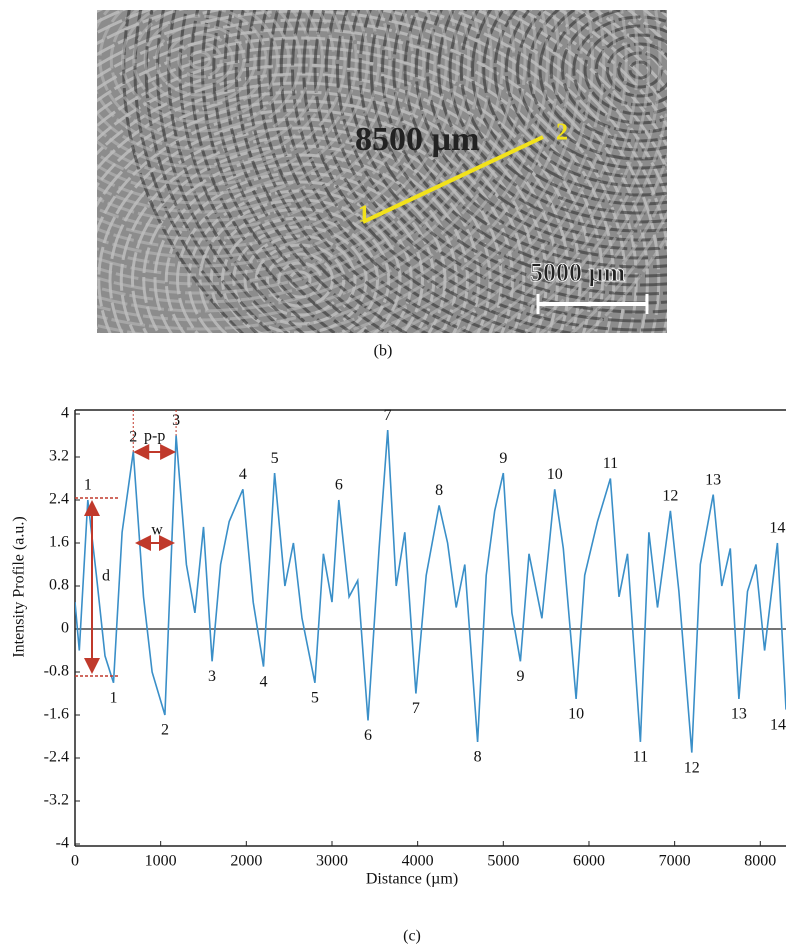 The height and width of the screenshot is (947, 786). I want to click on caption: (b), so click(383, 351).